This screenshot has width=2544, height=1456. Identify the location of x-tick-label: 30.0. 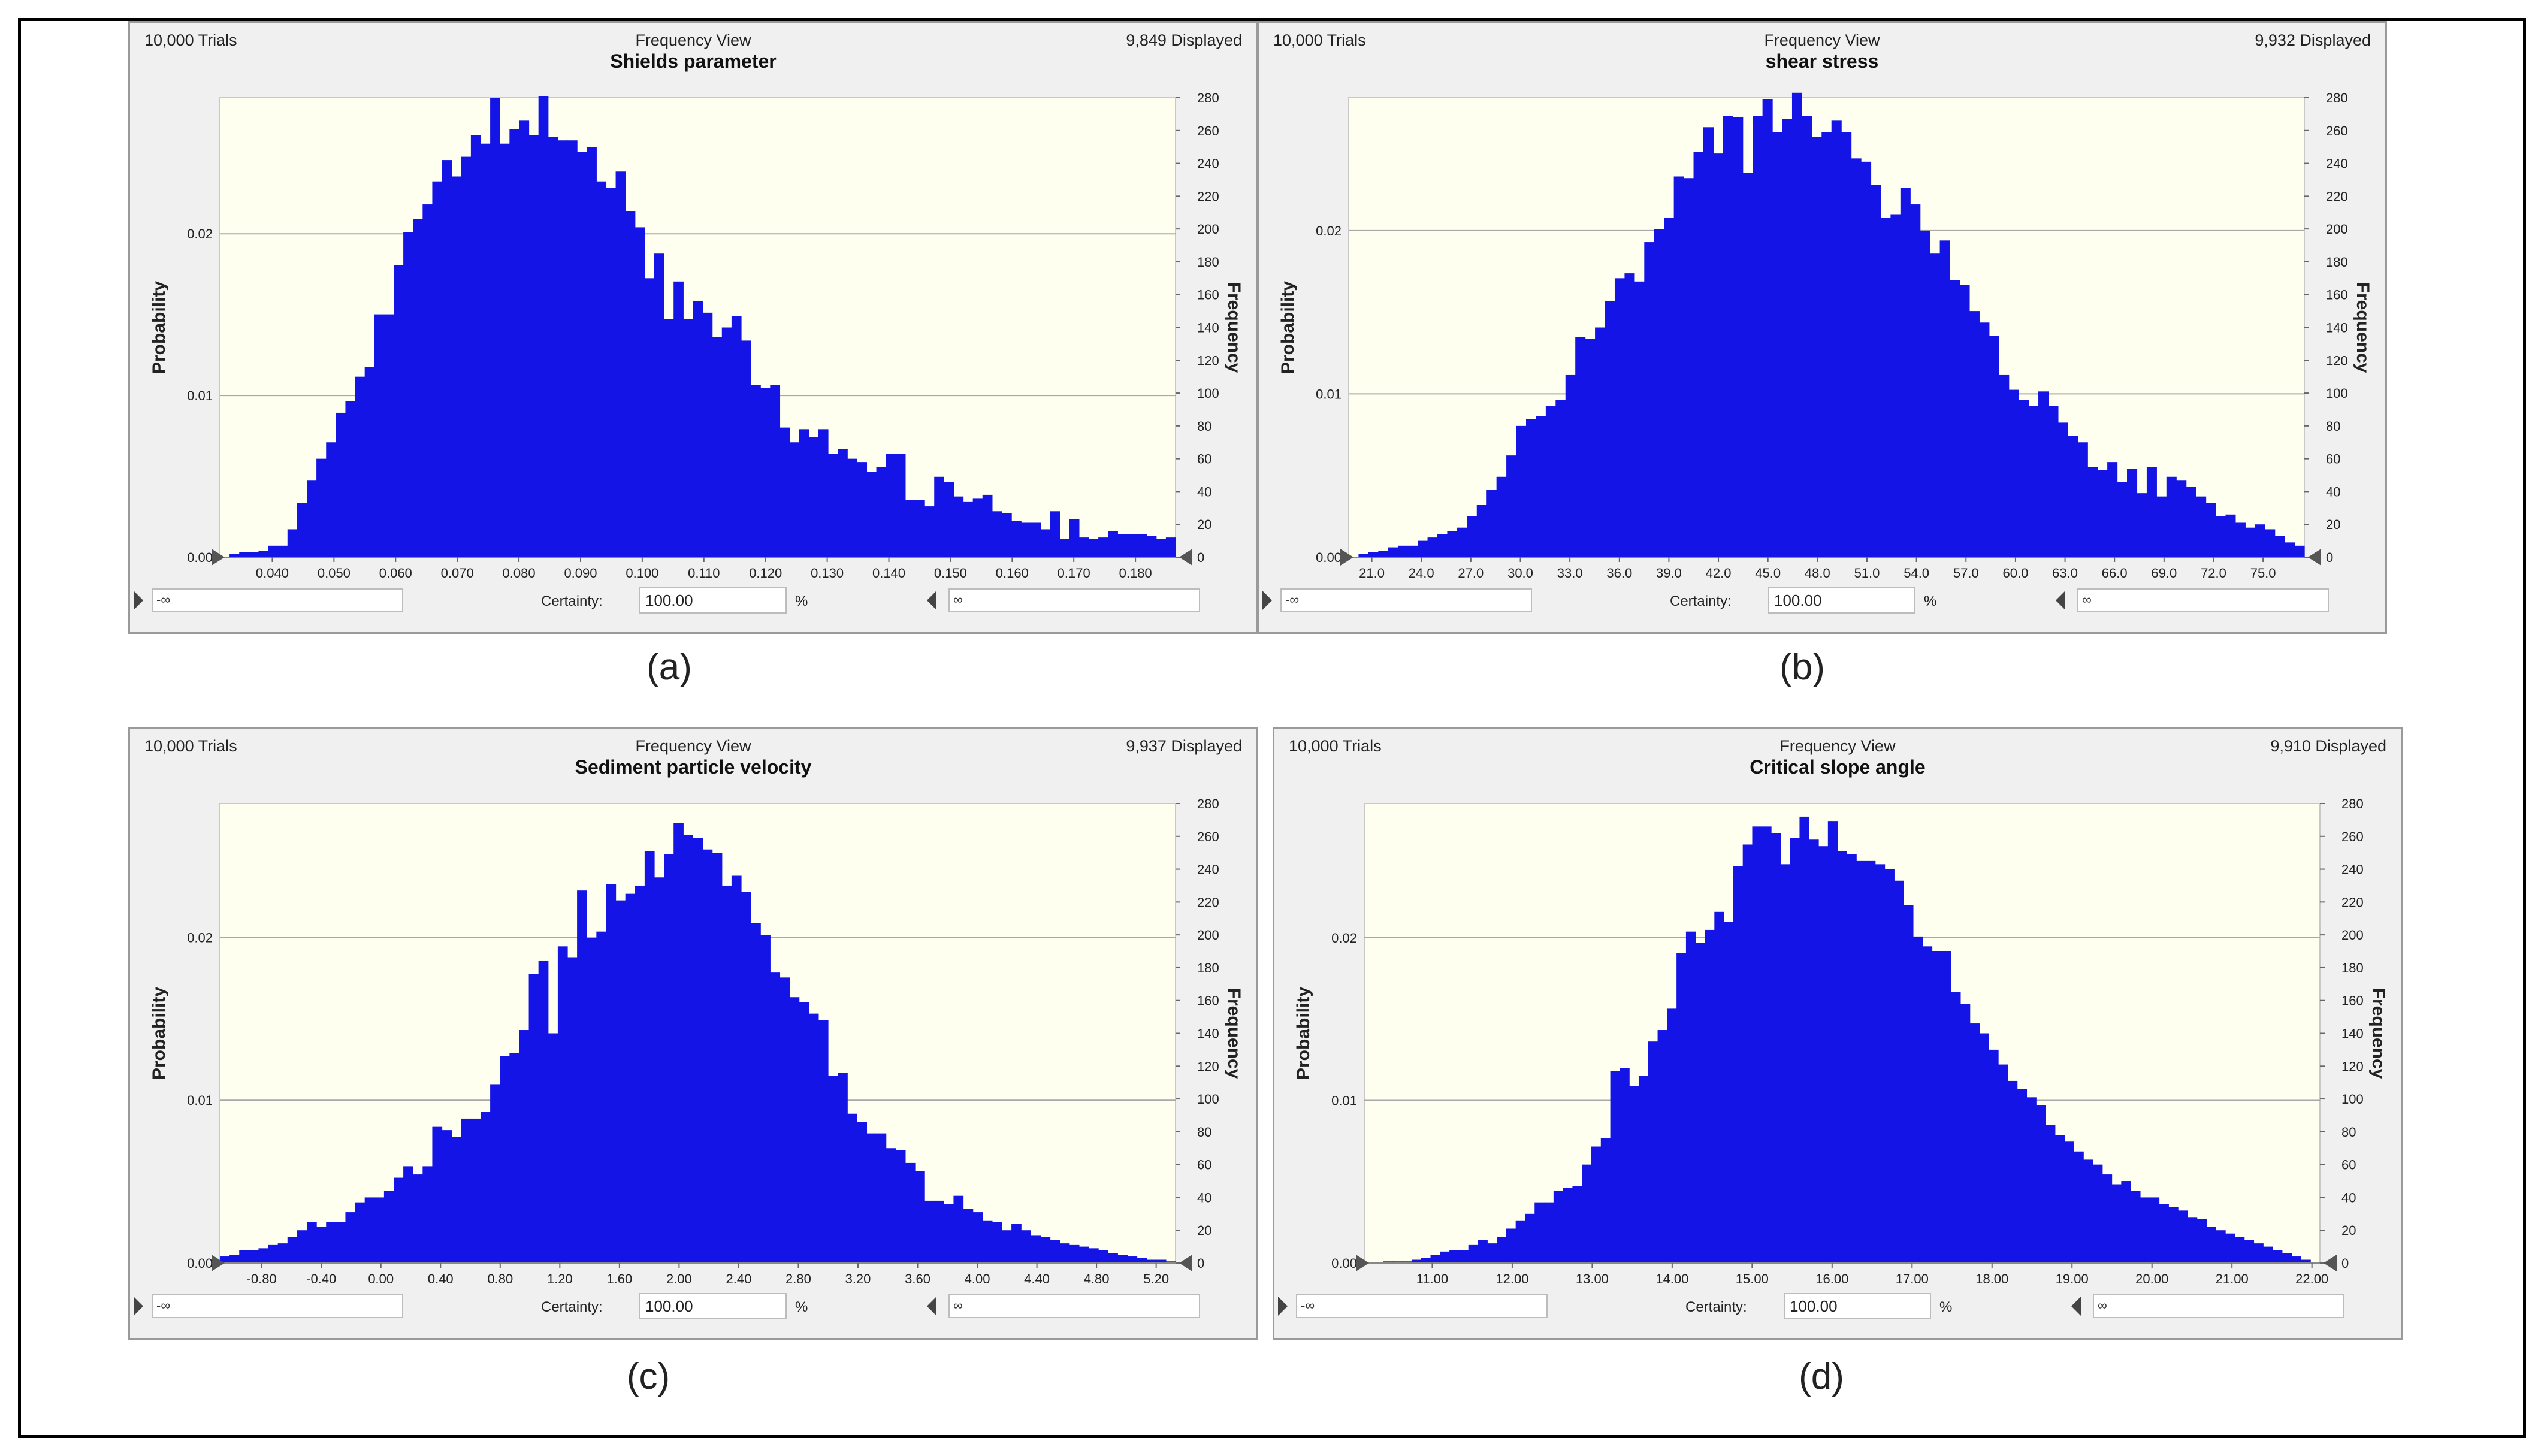
(1520, 573).